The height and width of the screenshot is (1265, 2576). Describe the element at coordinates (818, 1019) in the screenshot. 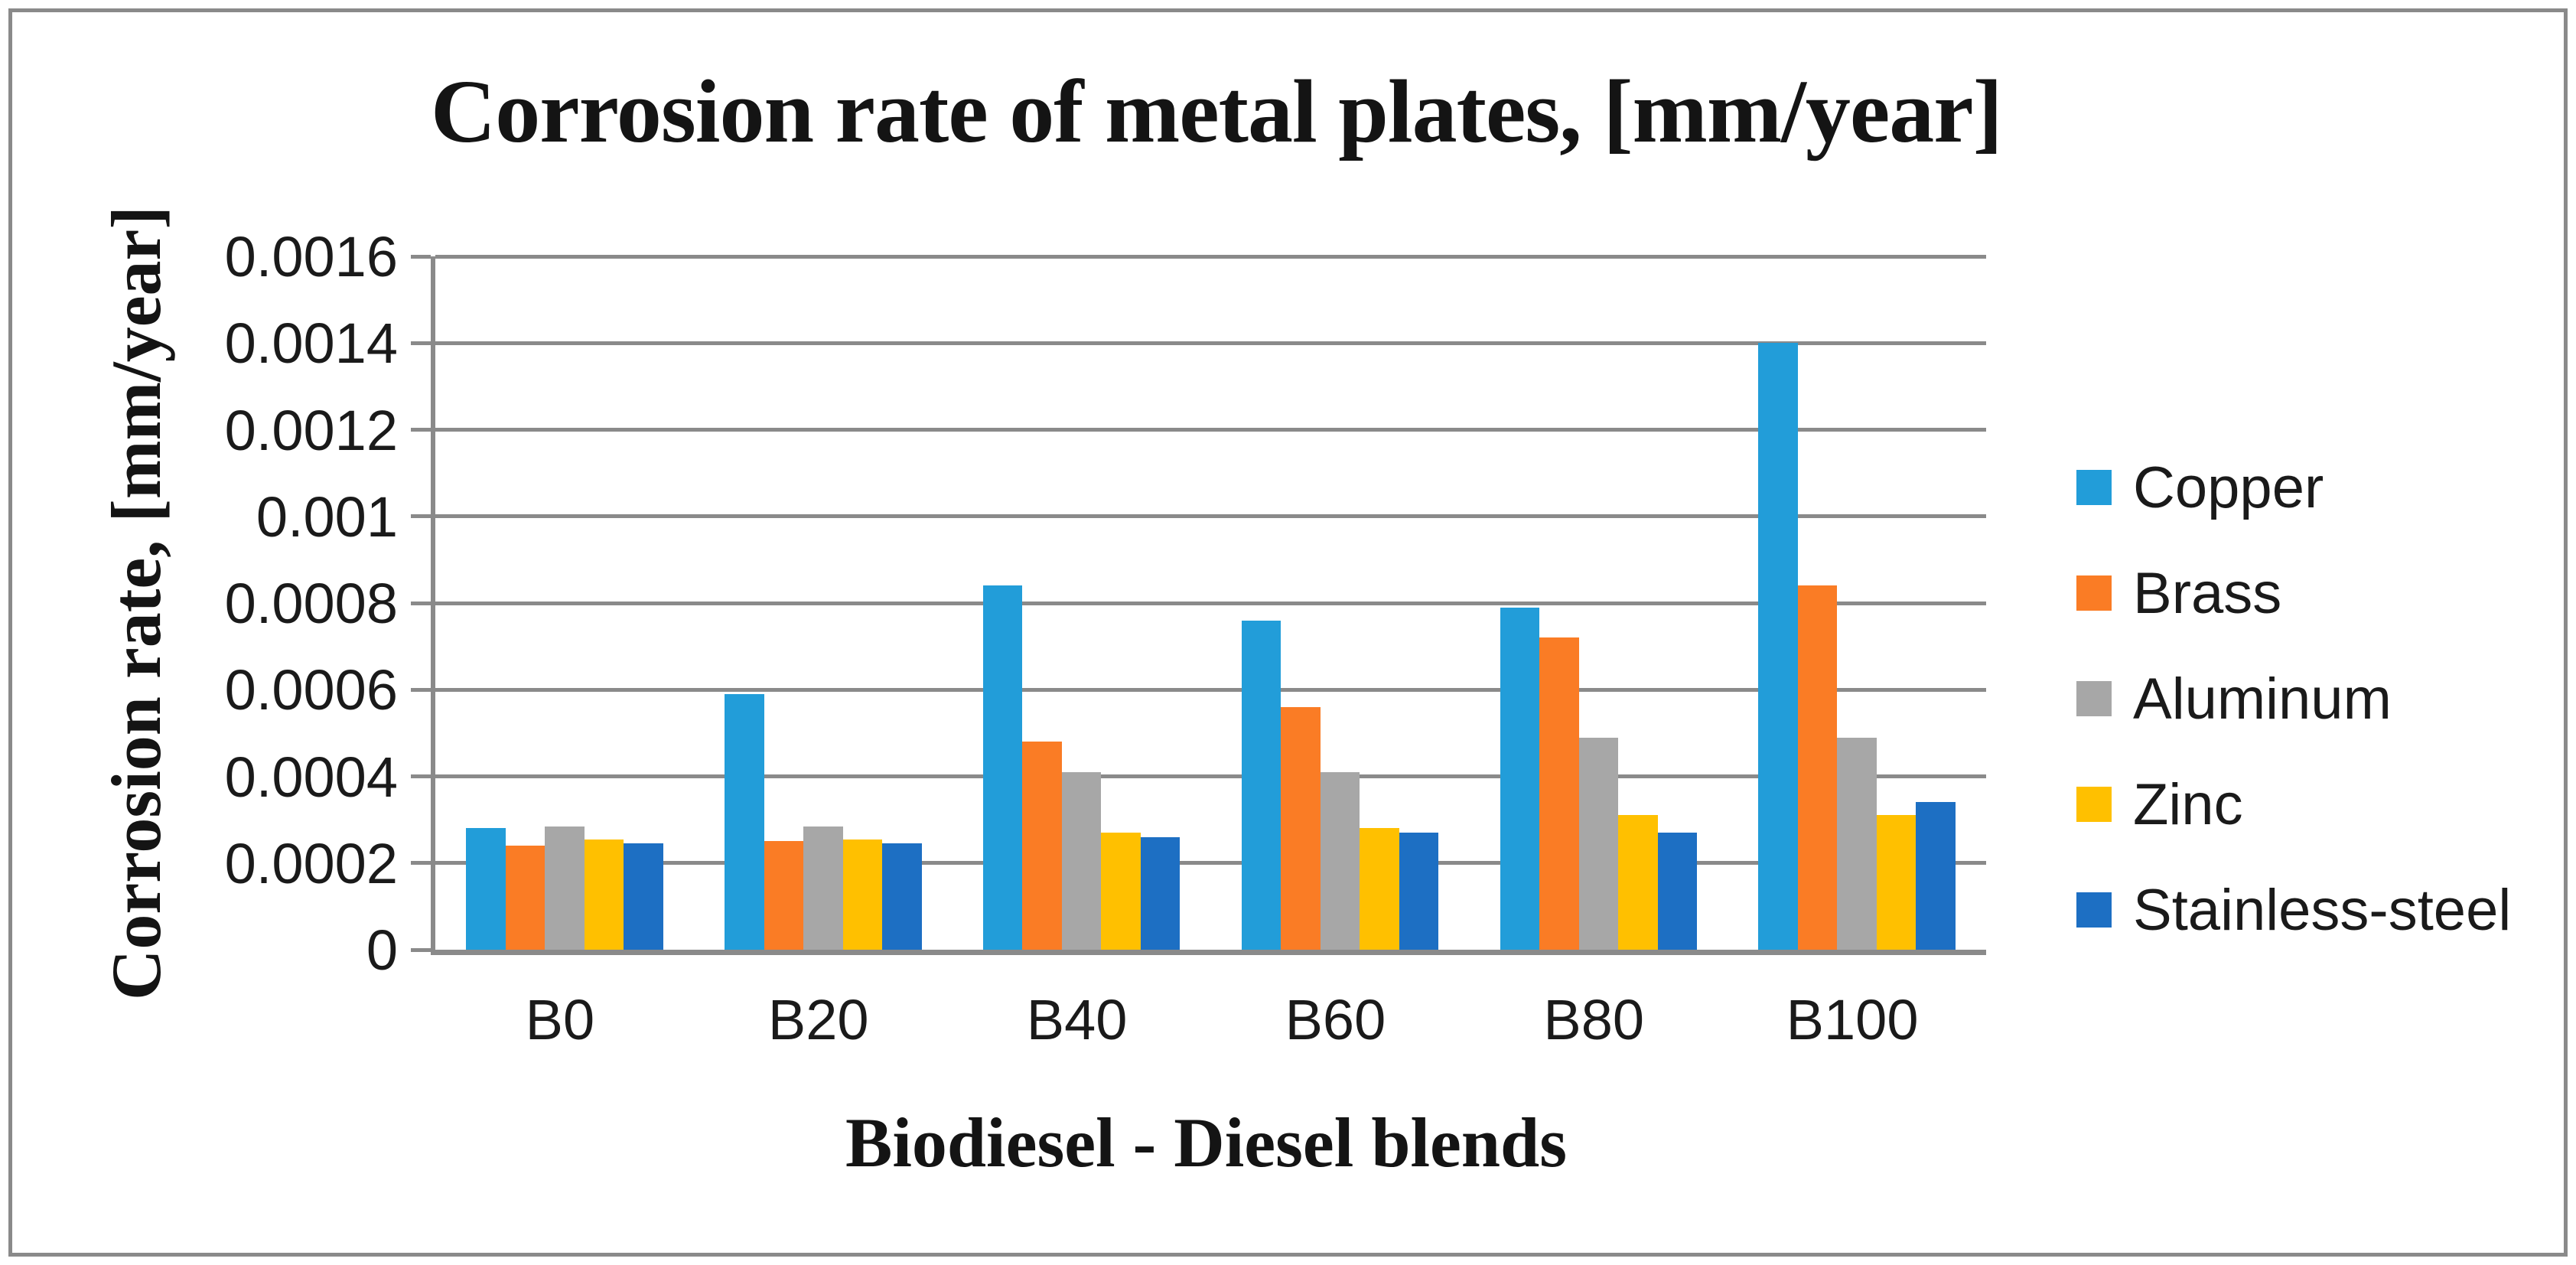

I see `x-tick-label-B20: B20` at that location.